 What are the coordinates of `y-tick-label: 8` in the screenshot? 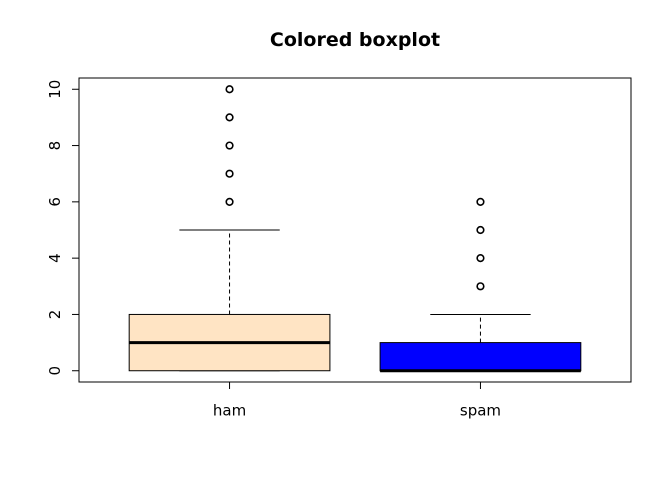 It's located at (55, 146).